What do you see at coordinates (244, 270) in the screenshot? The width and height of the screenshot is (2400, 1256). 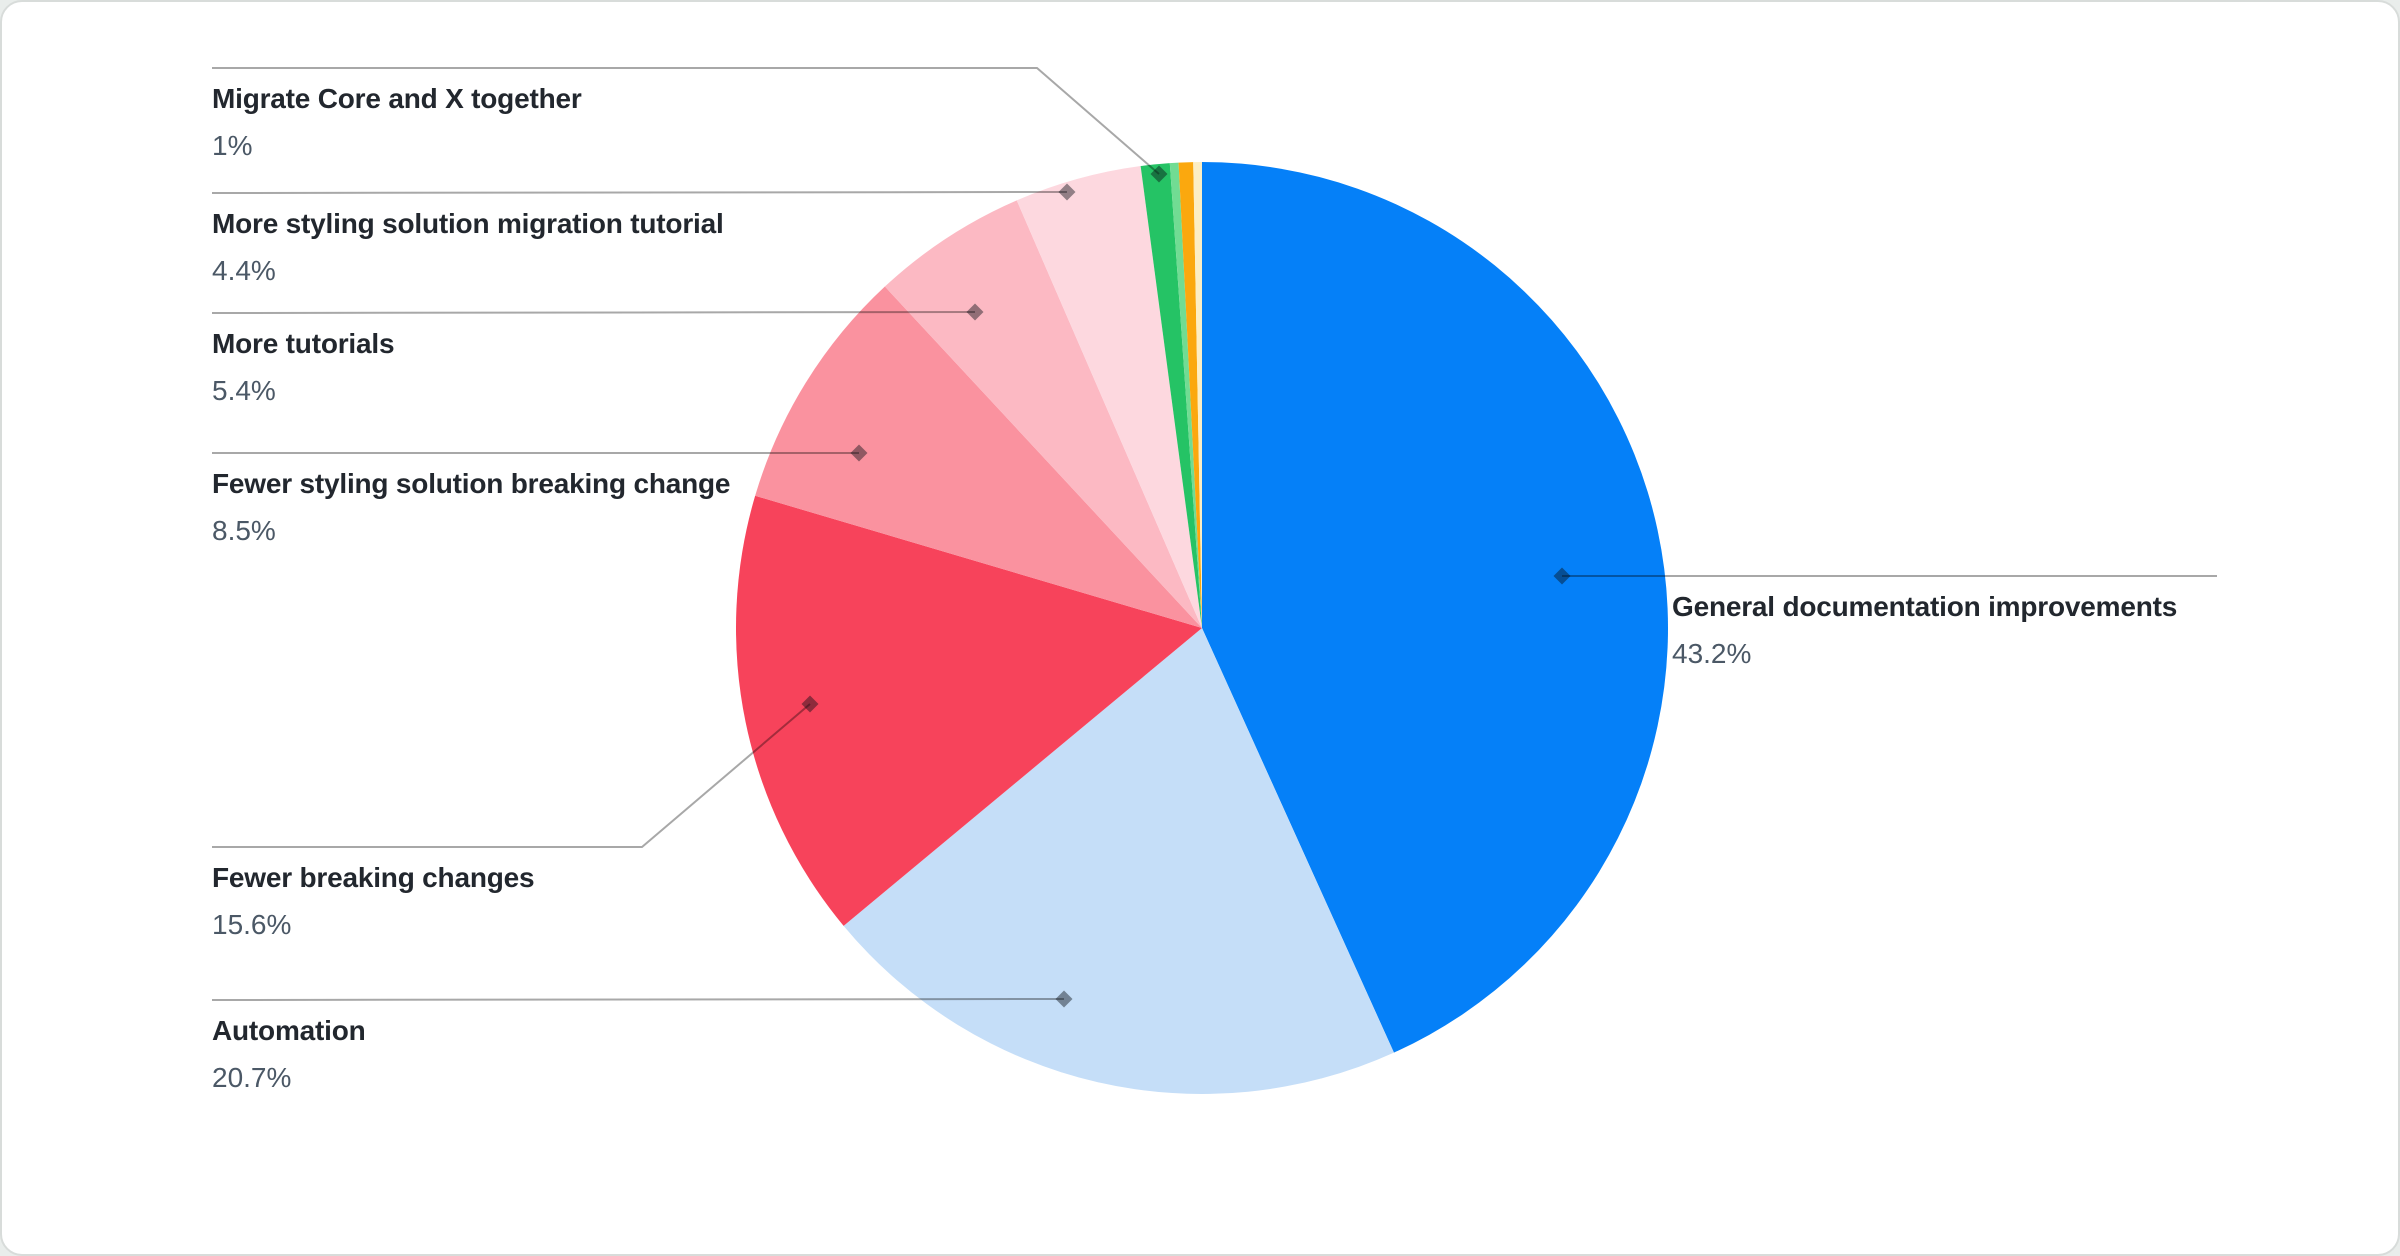 I see `slice-percentage: 4.4%` at bounding box center [244, 270].